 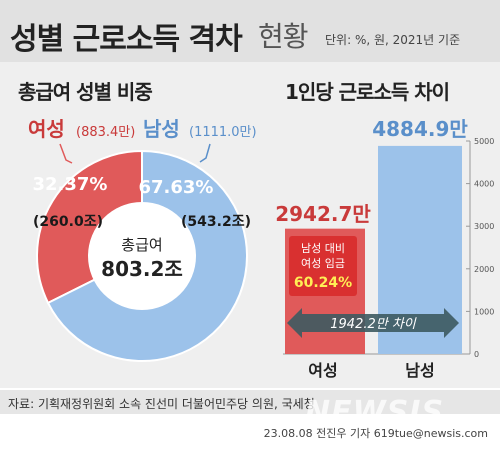 I want to click on y-ticks: 0 1000 2000 3000 4000 5000, so click(x=480, y=248).